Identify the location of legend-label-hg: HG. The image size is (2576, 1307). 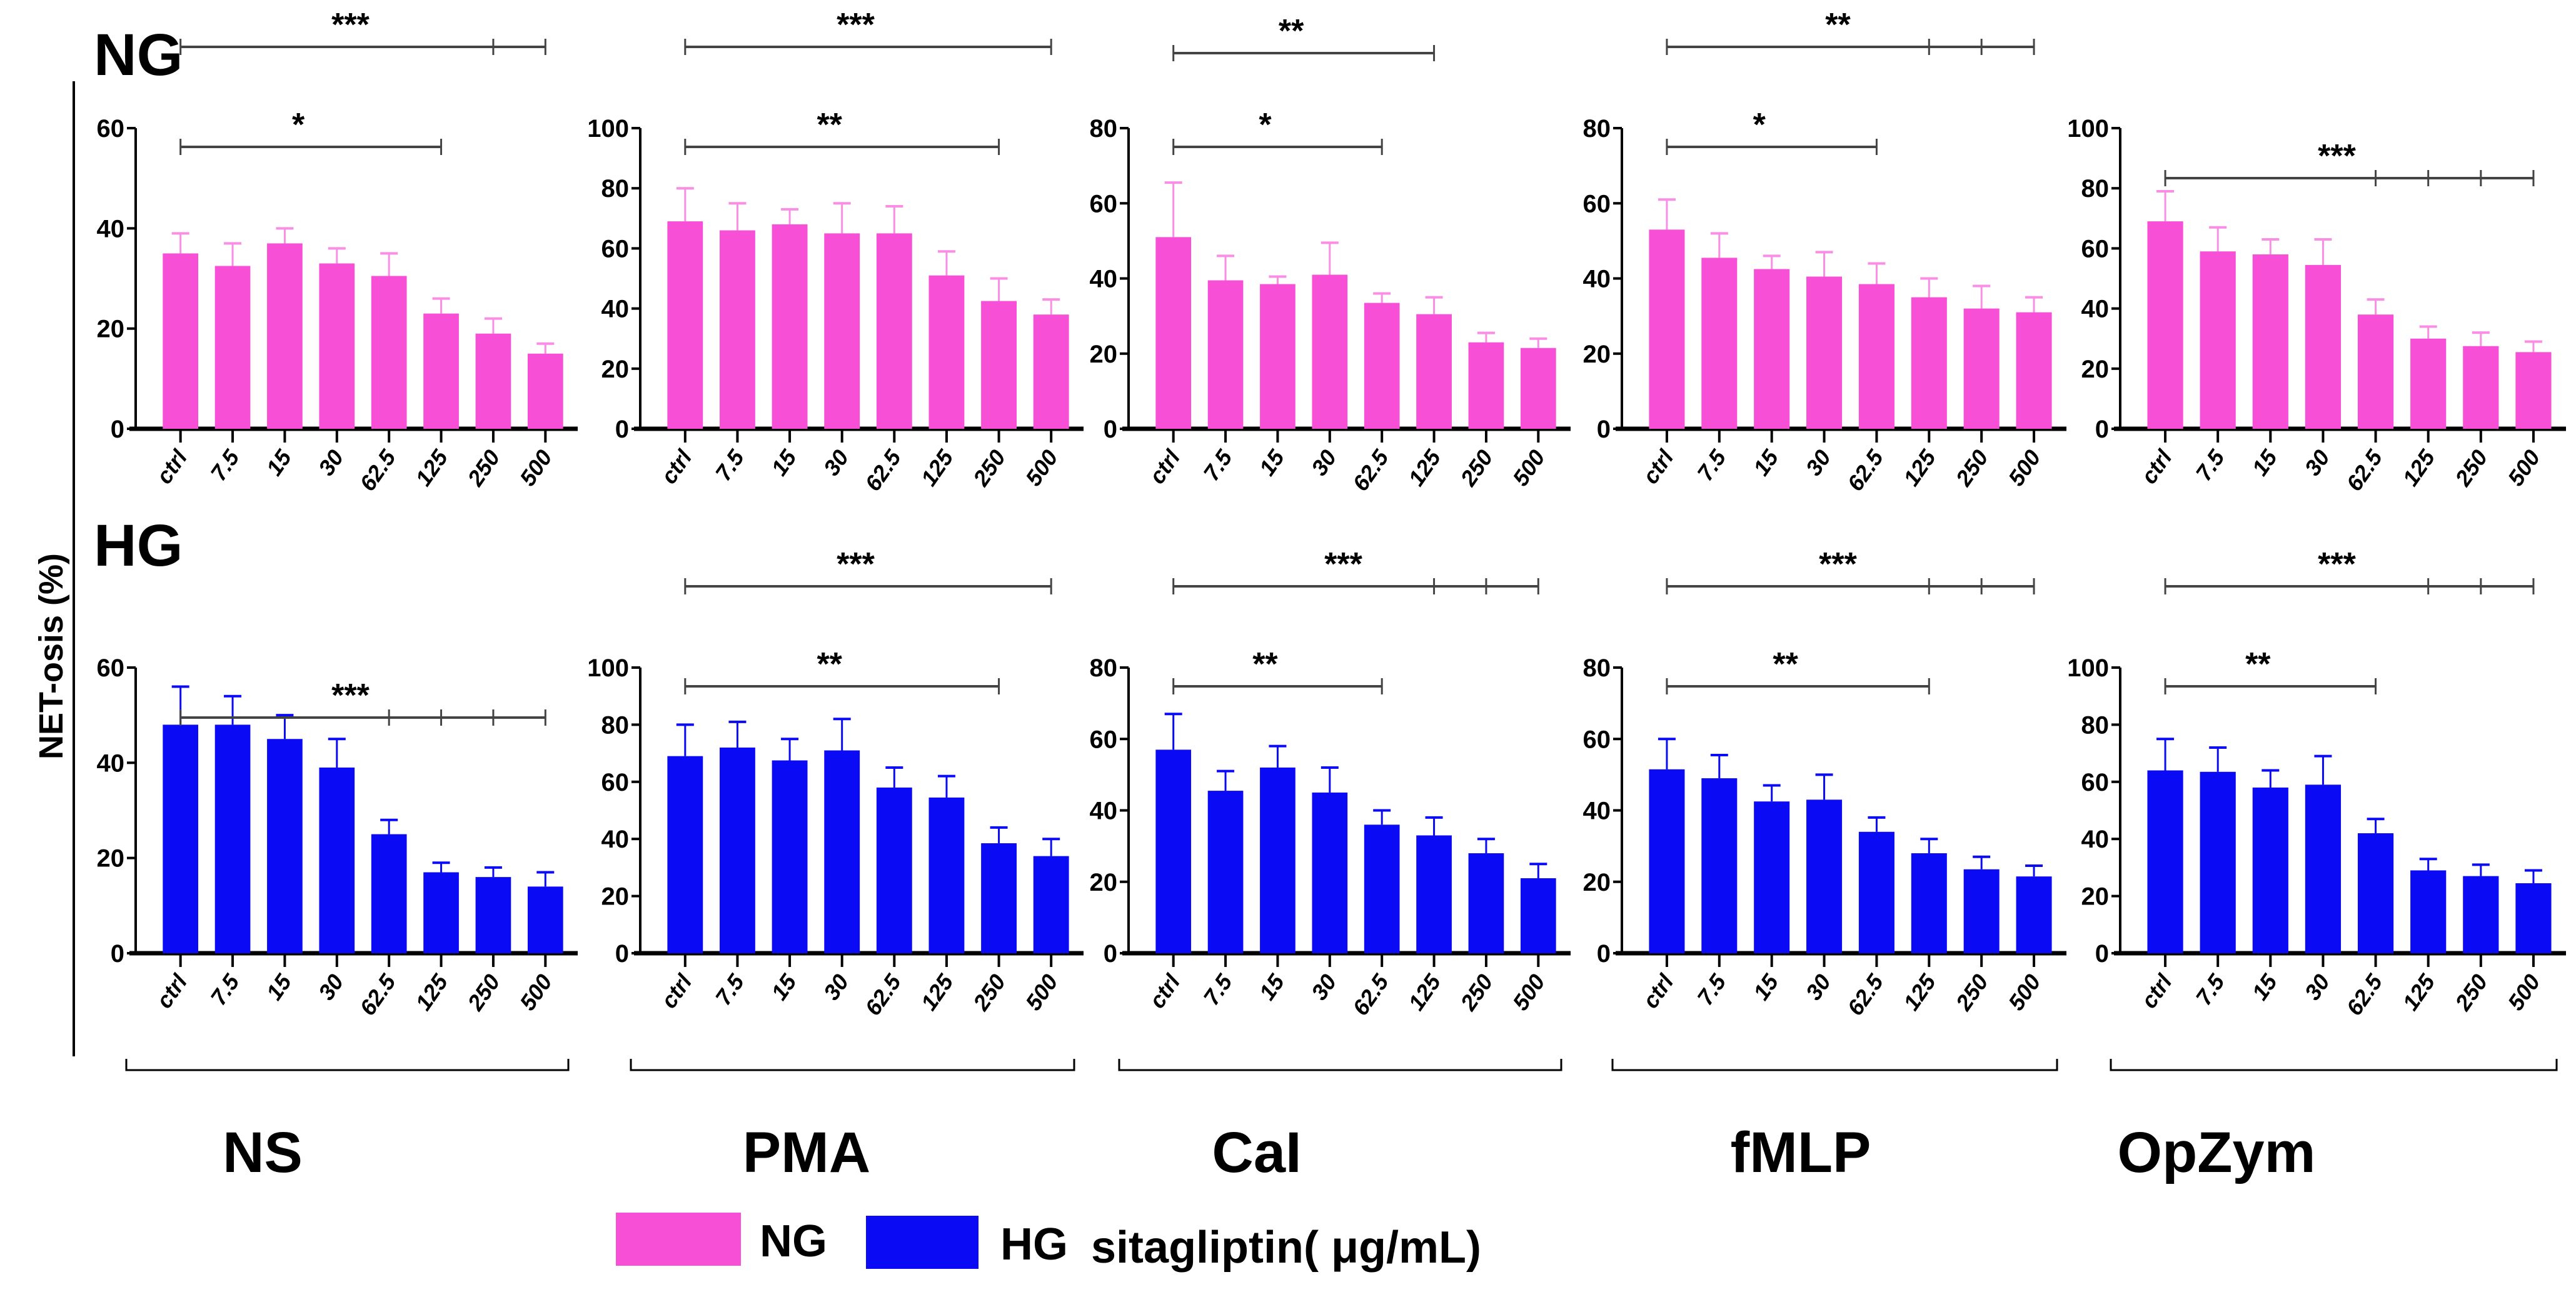
(1034, 1244).